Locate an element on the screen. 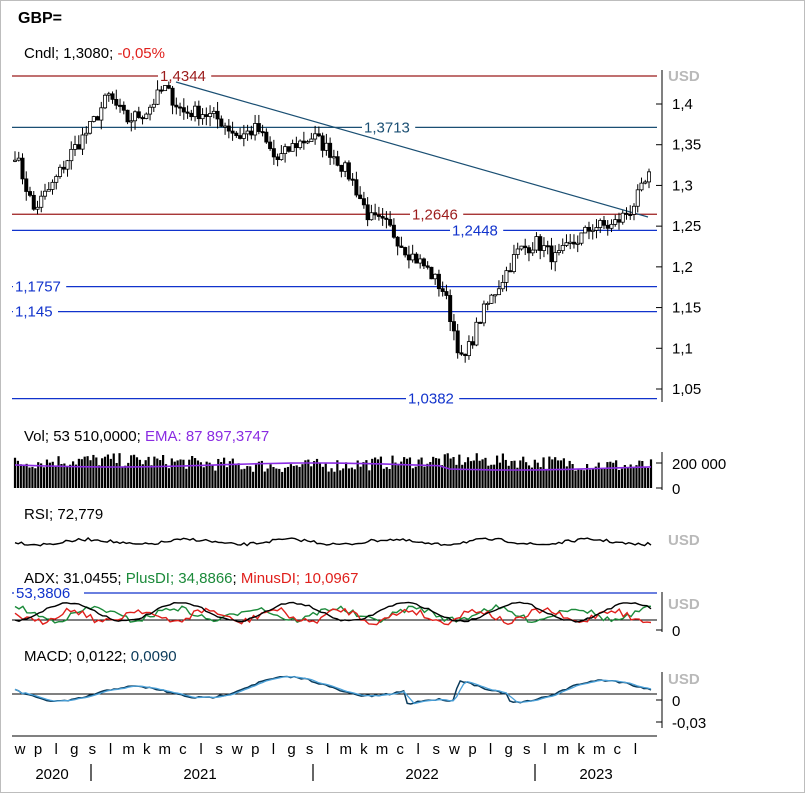  x-month-label: m is located at coordinates (382, 749).